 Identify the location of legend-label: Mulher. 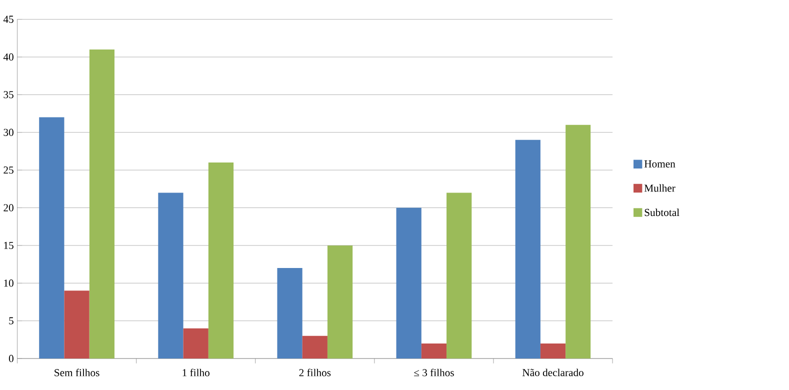
(660, 188).